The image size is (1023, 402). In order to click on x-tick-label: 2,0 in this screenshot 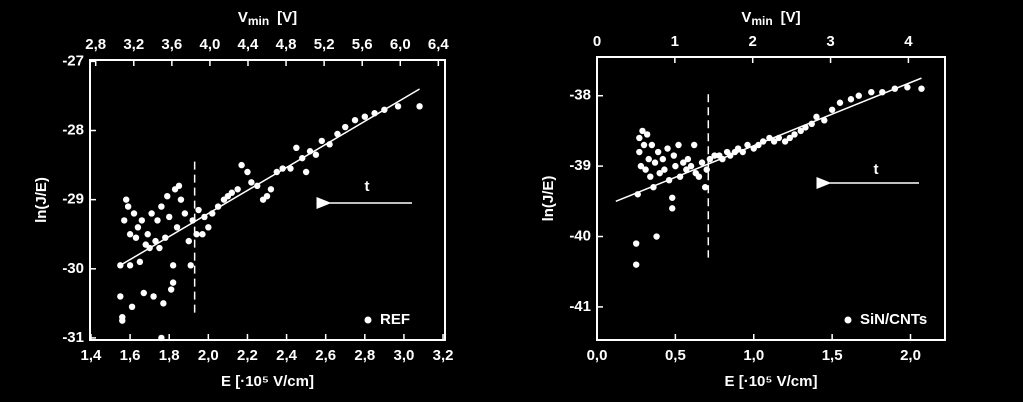, I will do `click(910, 355)`.